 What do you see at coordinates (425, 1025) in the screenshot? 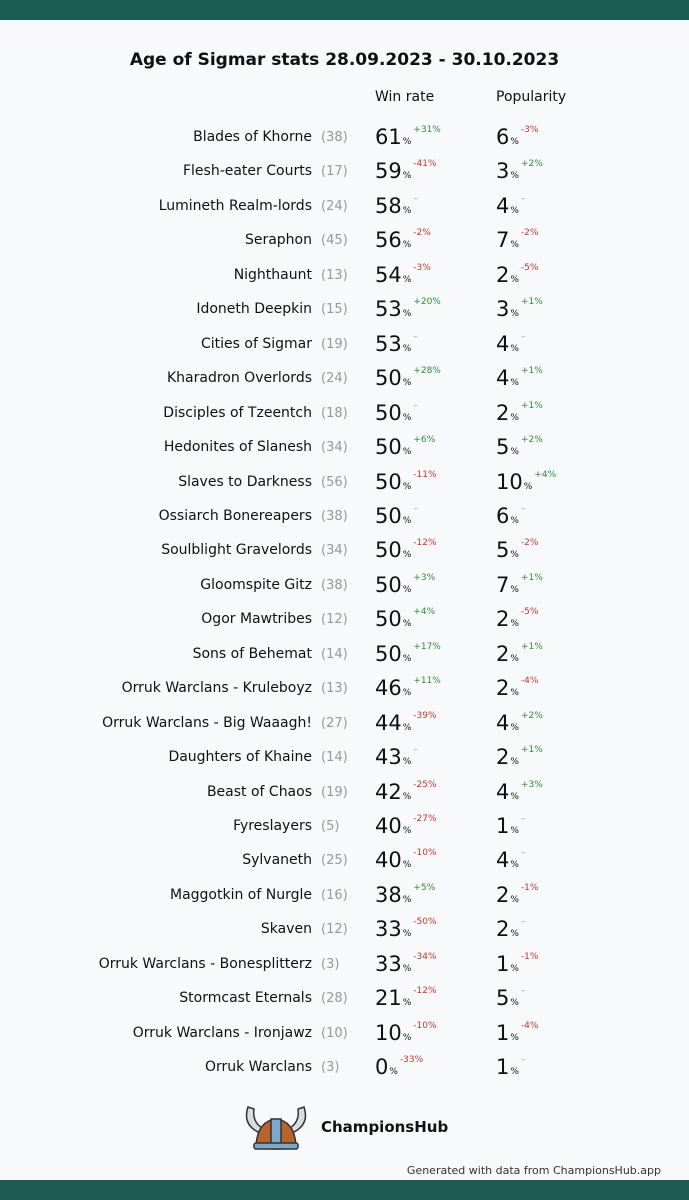
I see `change: -10%` at bounding box center [425, 1025].